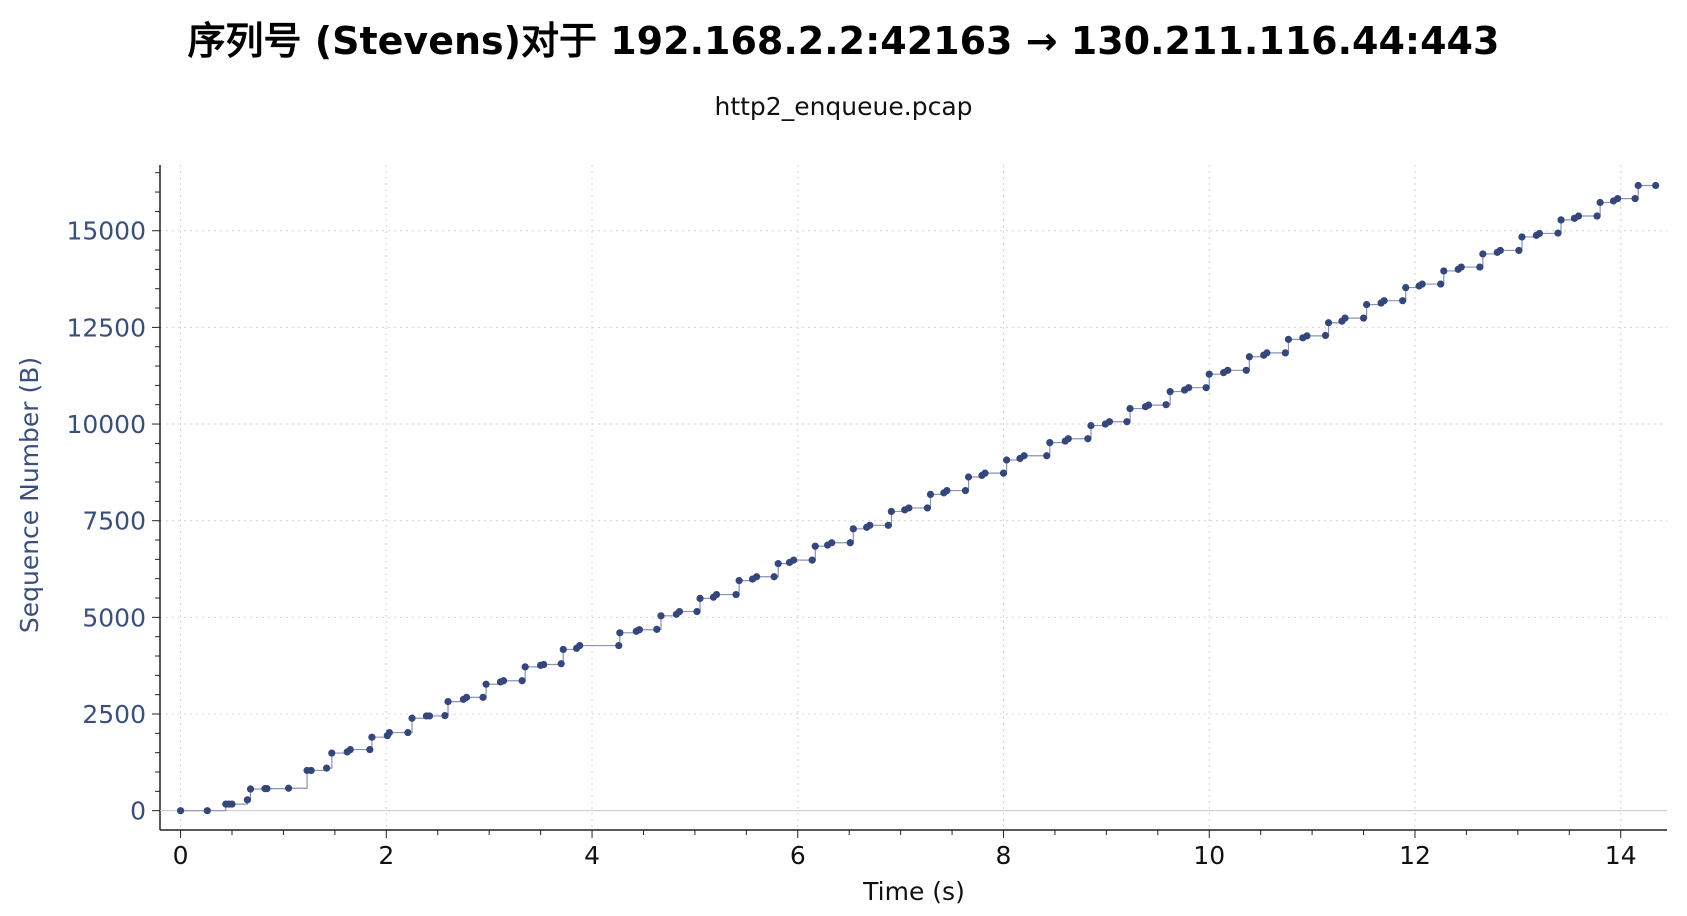 The height and width of the screenshot is (916, 1687). I want to click on y-tick-label-6: 15000, so click(106, 231).